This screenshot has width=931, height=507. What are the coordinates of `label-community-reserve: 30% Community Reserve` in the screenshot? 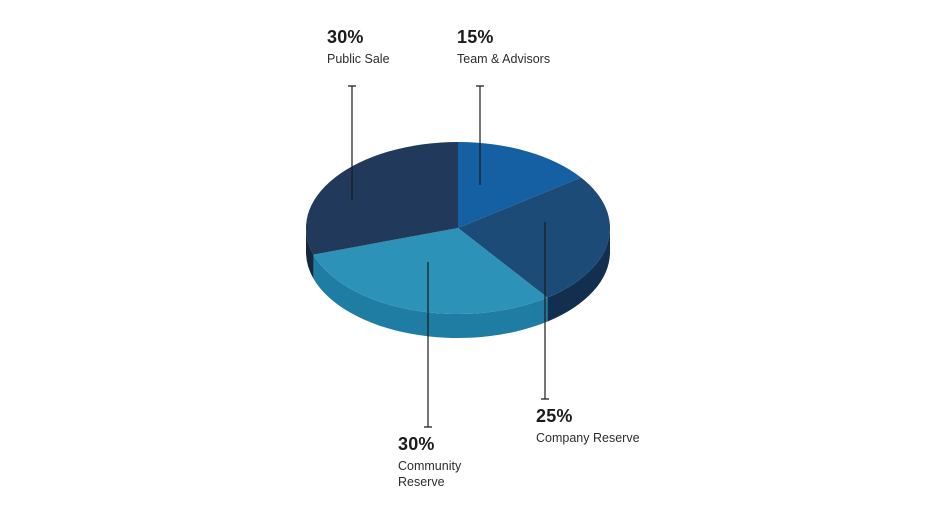 It's located at (435, 462).